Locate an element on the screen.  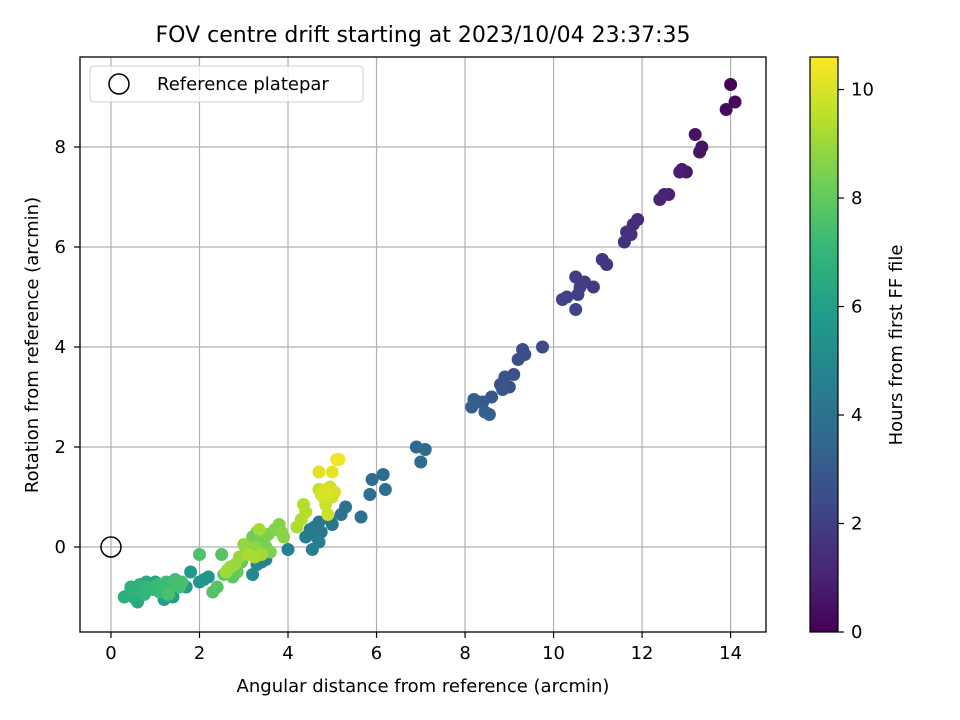
y-axis-label: Rotation from reference (arcmin) is located at coordinates (32, 345).